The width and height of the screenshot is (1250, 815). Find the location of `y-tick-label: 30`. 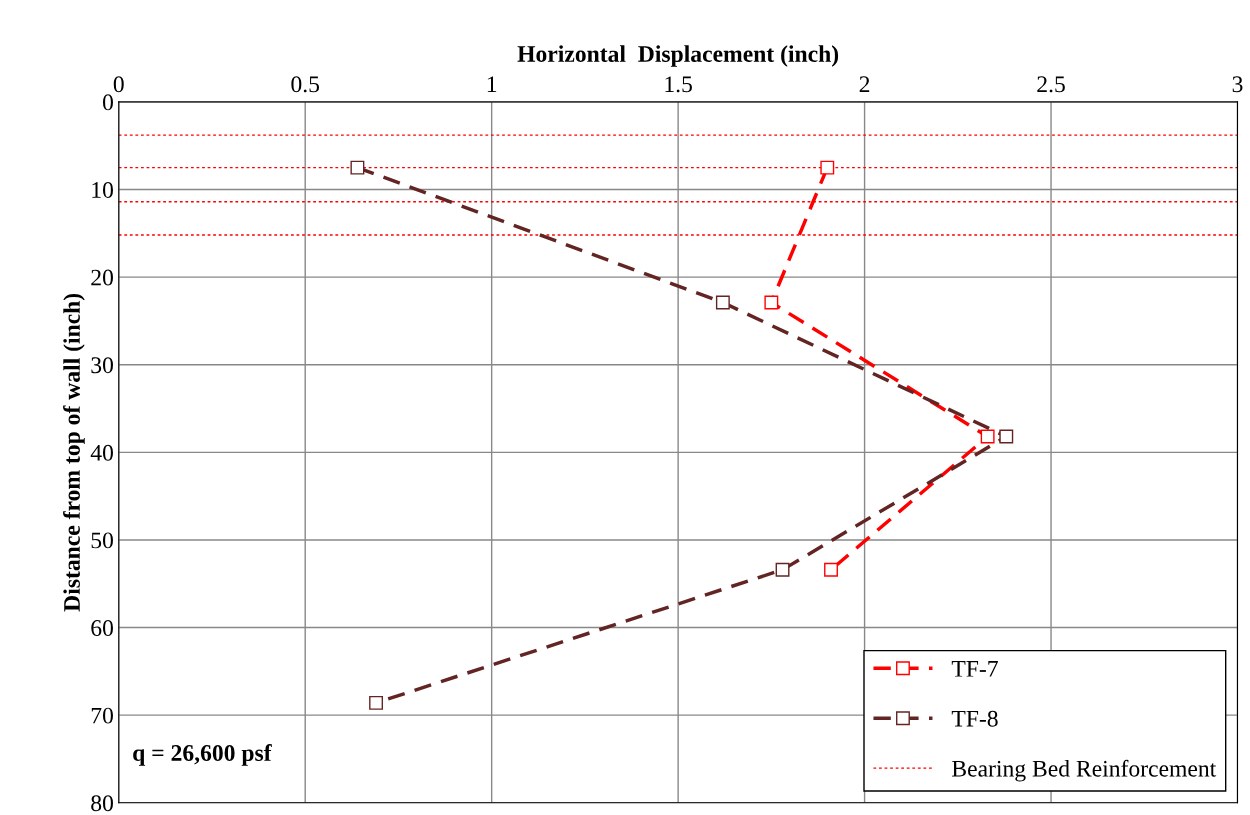

y-tick-label: 30 is located at coordinates (102, 365).